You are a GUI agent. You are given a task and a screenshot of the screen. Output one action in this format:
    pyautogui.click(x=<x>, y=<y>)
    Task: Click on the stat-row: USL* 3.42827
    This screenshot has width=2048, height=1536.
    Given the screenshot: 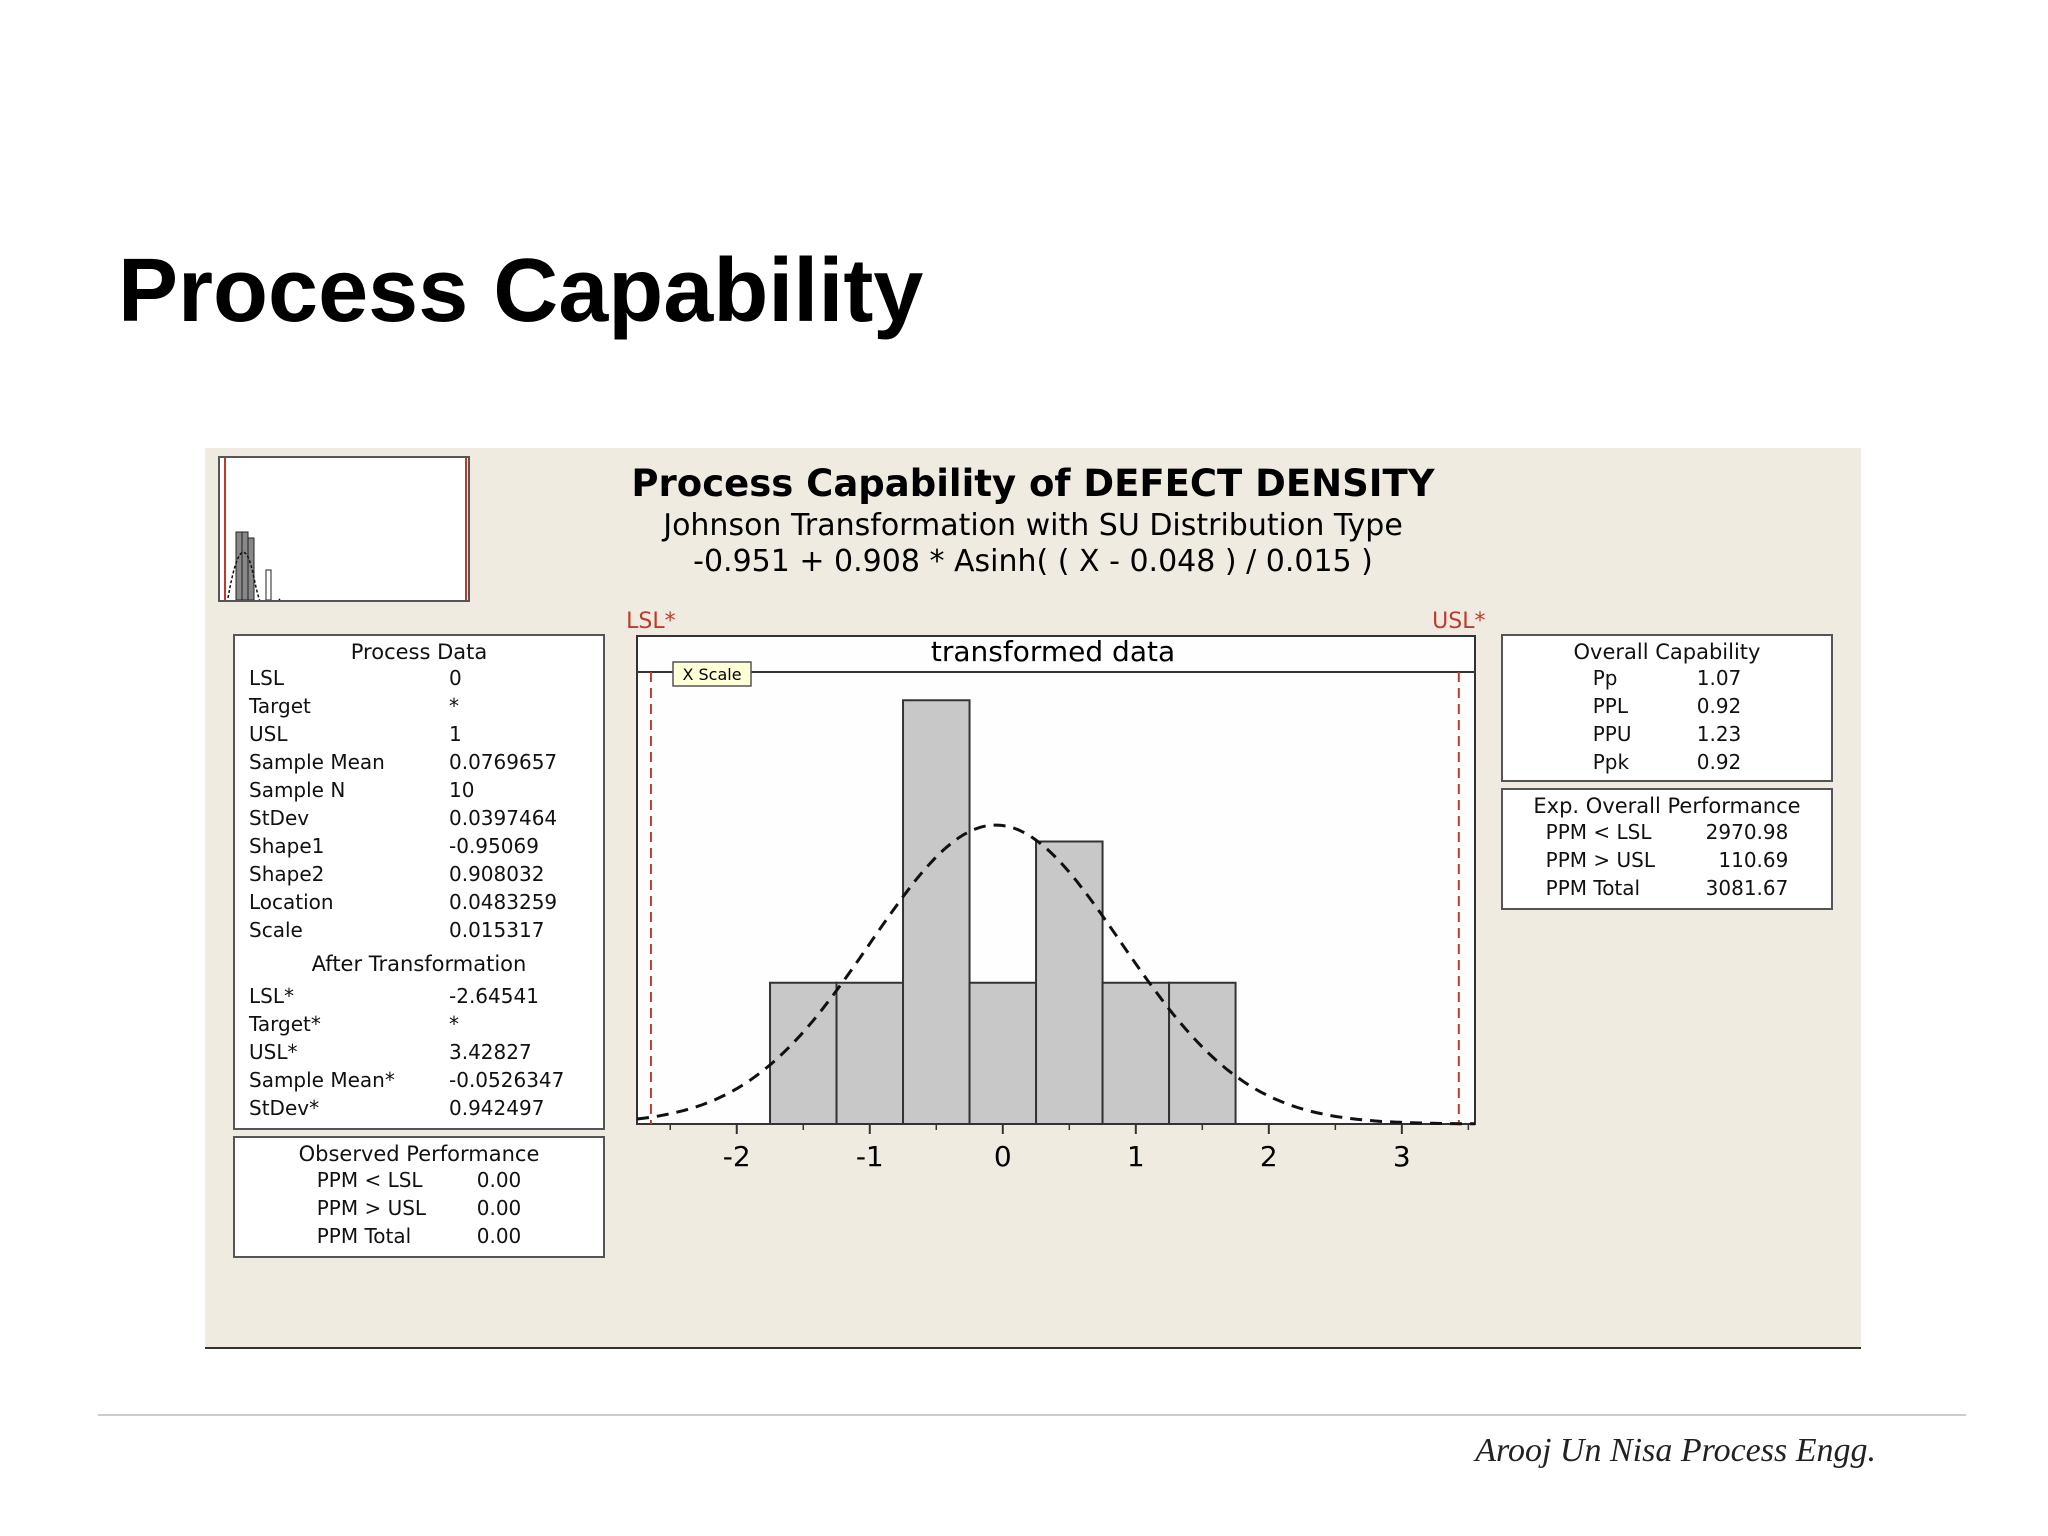 What is the action you would take?
    pyautogui.click(x=406, y=1052)
    